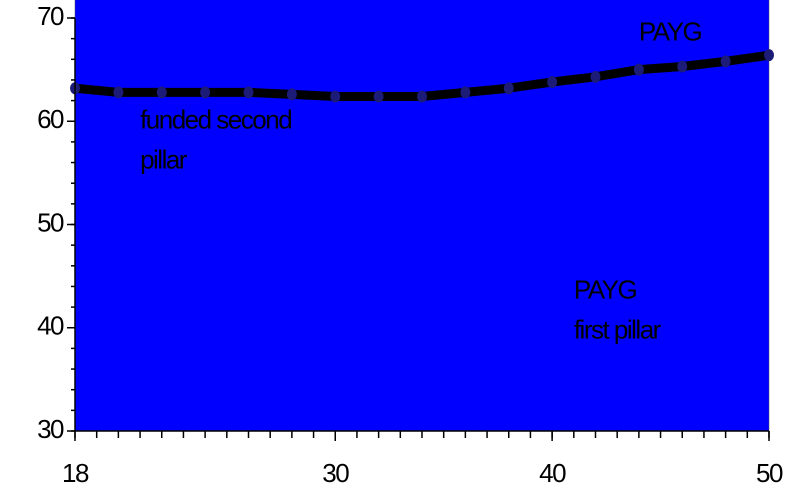 Image resolution: width=793 pixels, height=503 pixels. What do you see at coordinates (164, 159) in the screenshot?
I see `annotation-line: pillar` at bounding box center [164, 159].